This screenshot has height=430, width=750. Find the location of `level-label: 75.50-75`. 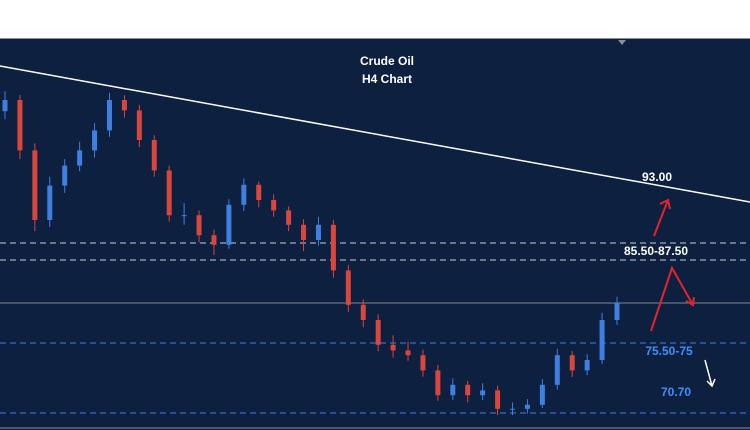

level-label: 75.50-75 is located at coordinates (669, 351).